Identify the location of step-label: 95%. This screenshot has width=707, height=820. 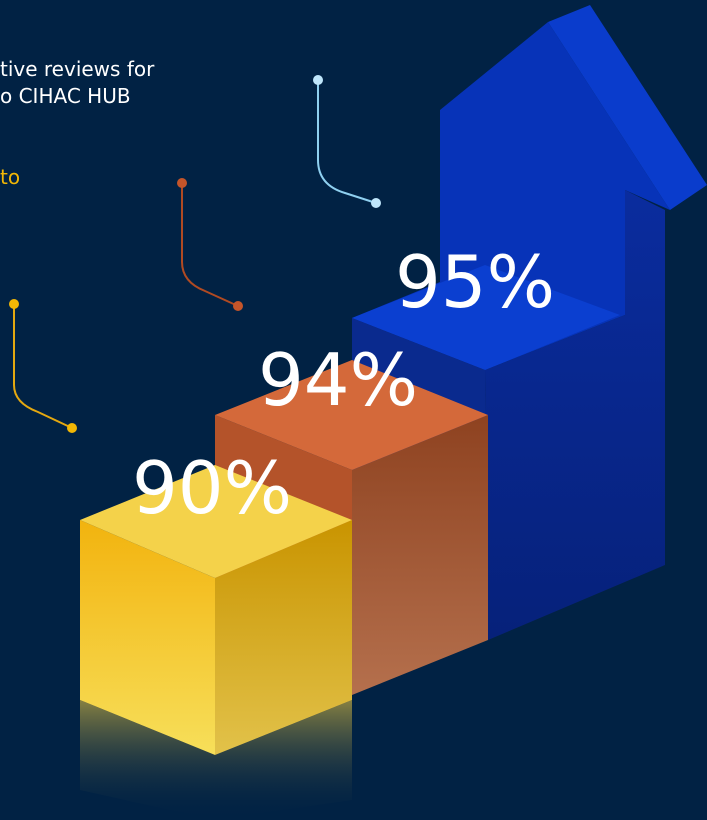
(475, 282).